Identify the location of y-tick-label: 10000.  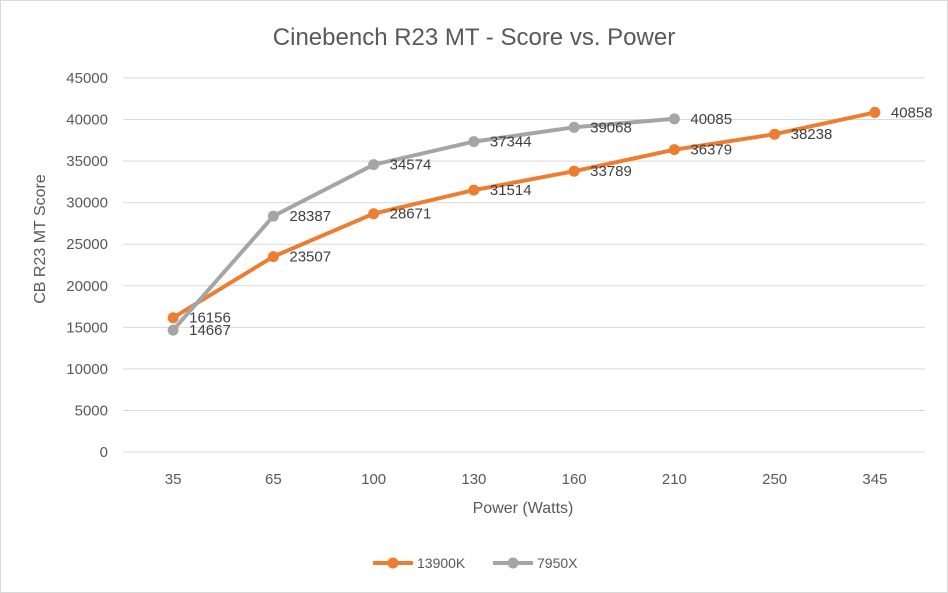
(87, 369).